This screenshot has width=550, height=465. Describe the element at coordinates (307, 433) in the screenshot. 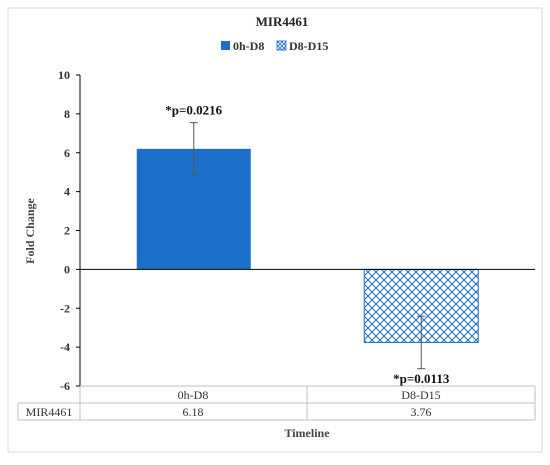

I see `x-axis-label: Timeline` at that location.